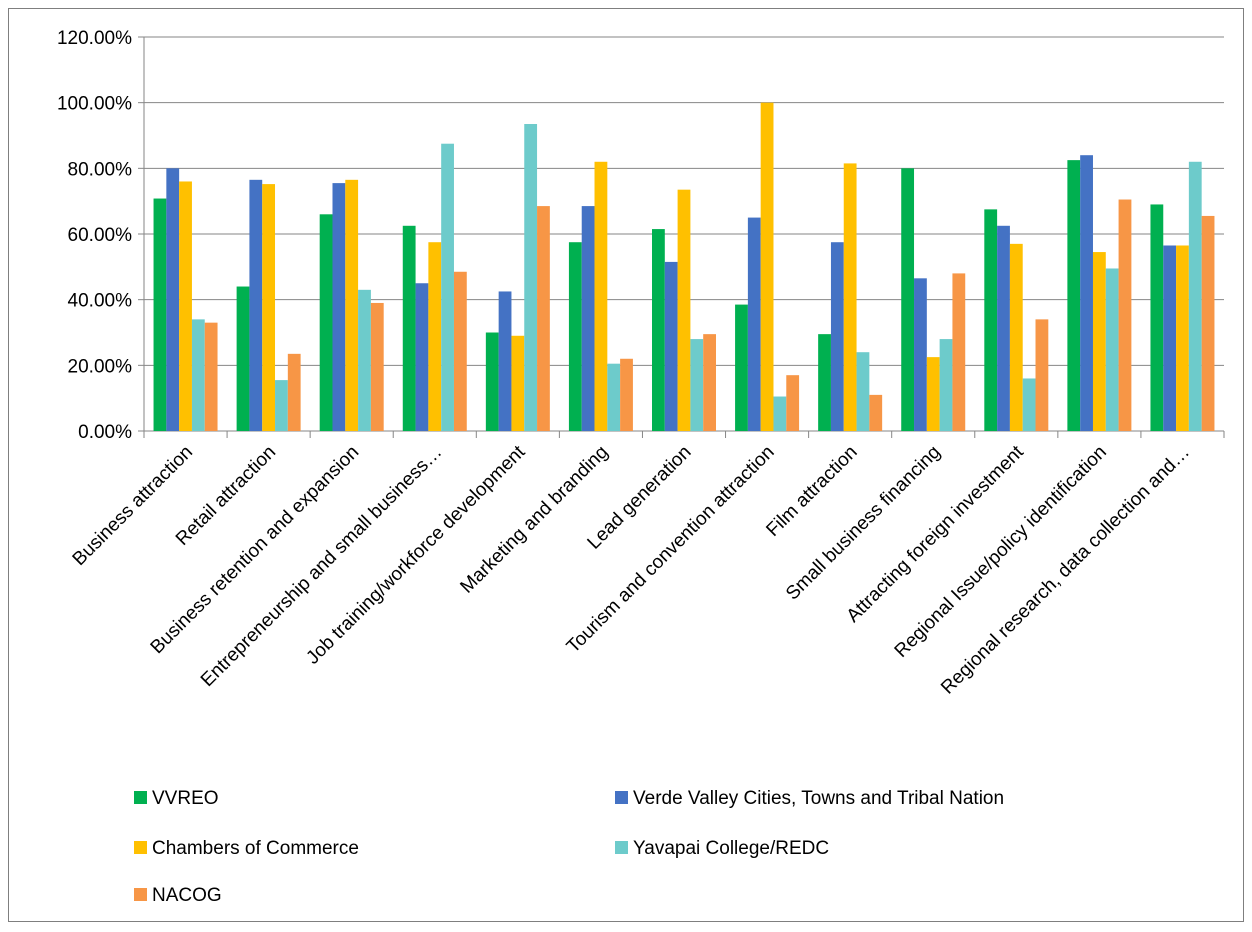 This screenshot has height=932, width=1252. Describe the element at coordinates (100, 366) in the screenshot. I see `y-tick-label: 20.00%` at that location.